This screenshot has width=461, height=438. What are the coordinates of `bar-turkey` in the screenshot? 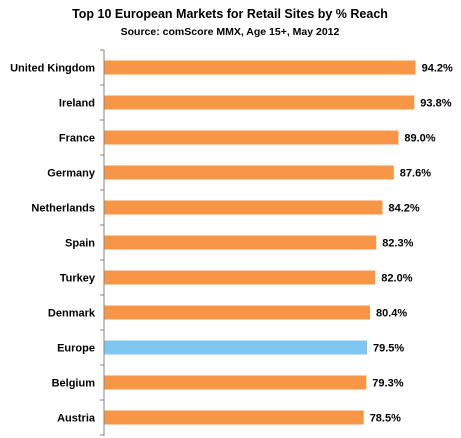 It's located at (240, 277).